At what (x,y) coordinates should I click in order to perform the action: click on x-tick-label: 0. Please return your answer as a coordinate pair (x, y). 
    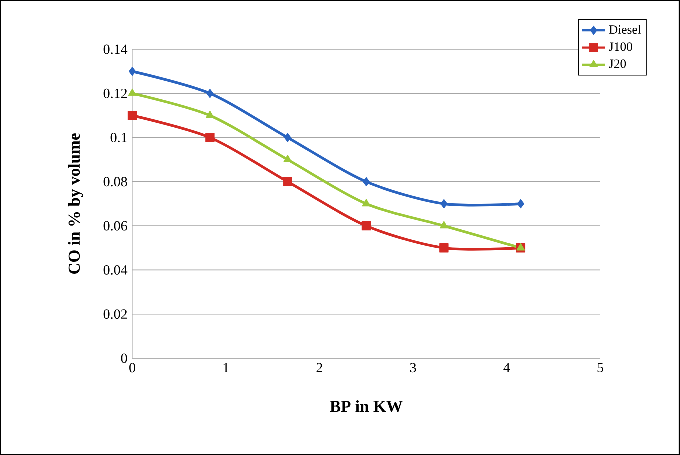
    Looking at the image, I should click on (133, 368).